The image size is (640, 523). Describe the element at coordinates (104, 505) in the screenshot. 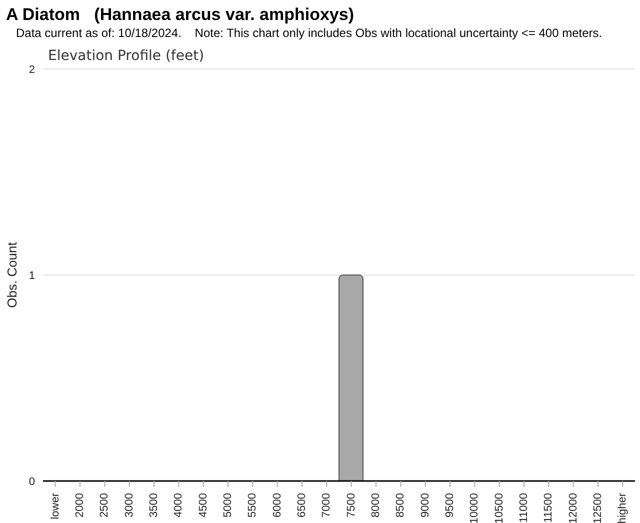

I see `x-tick-label: 2500` at that location.